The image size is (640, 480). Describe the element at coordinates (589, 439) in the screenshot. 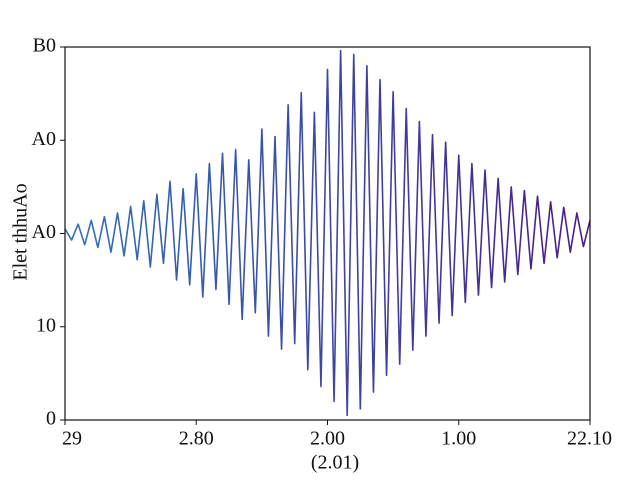

I see `x-tick-label: 22.10` at that location.